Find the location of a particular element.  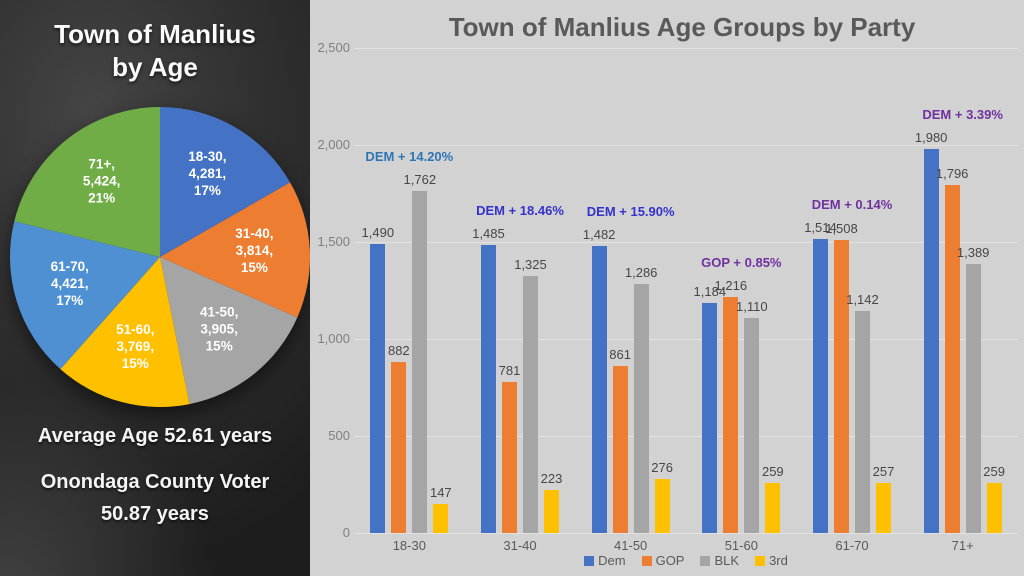

pie-slice-label-61-70: 61-70, 4,421, 17% is located at coordinates (70, 283).